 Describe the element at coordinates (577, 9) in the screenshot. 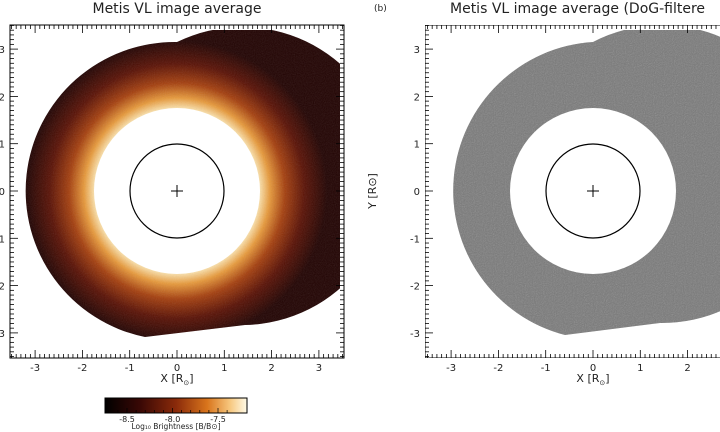

I see `panel-b-title: Metis VL image average (DoG-filtere` at that location.